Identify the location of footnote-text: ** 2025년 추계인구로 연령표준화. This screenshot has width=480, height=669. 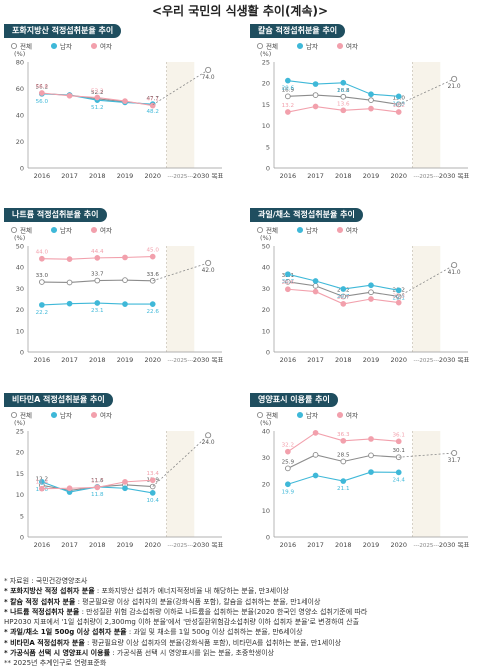
(55, 663).